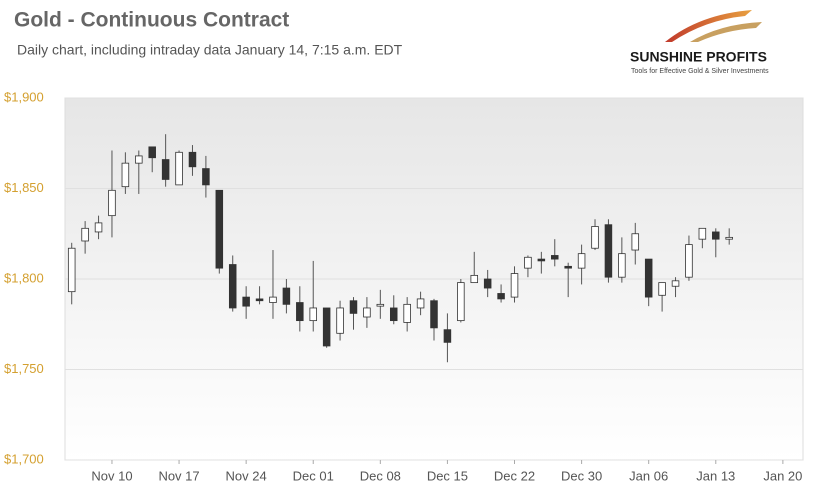 The image size is (828, 500). What do you see at coordinates (698, 57) in the screenshot?
I see `logo-name: SUNSHINE PROFITS` at bounding box center [698, 57].